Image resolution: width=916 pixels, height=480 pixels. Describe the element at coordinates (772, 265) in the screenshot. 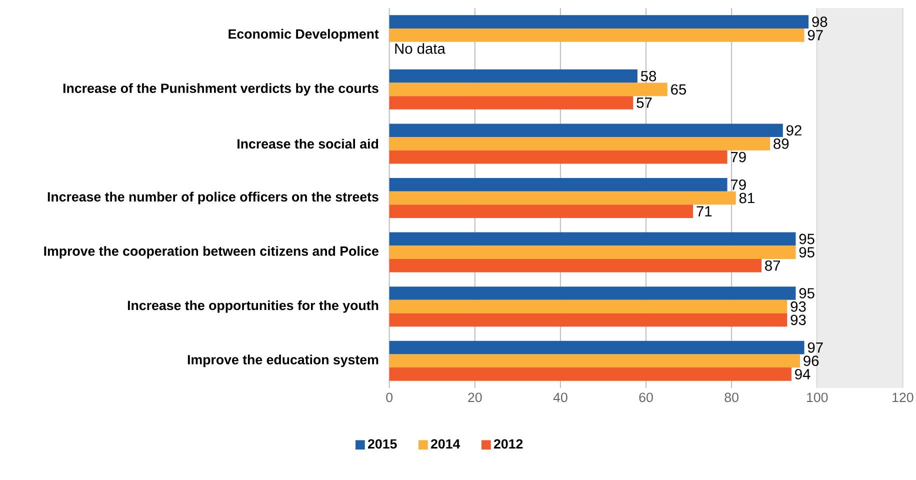

I see `data-label: 87` at that location.